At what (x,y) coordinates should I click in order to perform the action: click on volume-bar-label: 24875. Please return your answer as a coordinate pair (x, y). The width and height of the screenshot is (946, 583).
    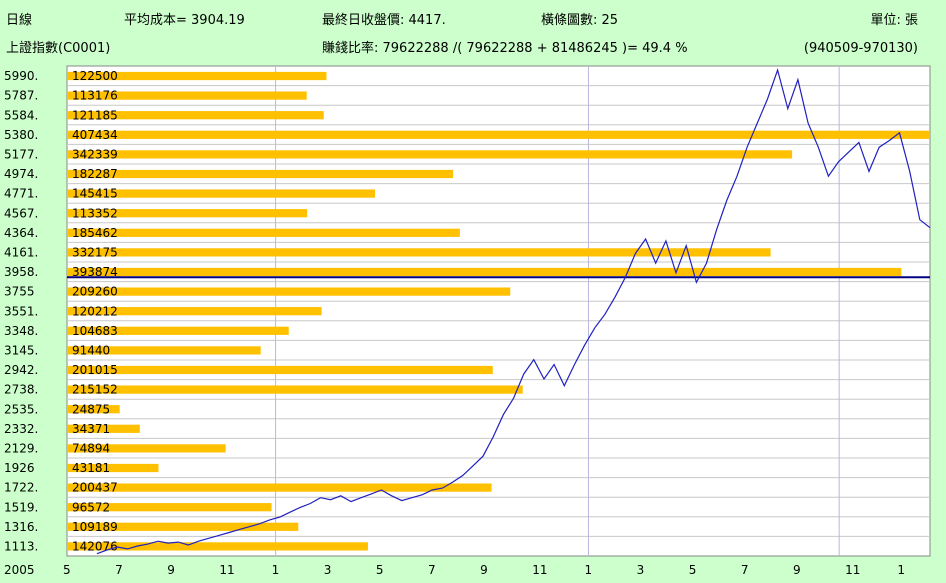
    Looking at the image, I should click on (91, 409).